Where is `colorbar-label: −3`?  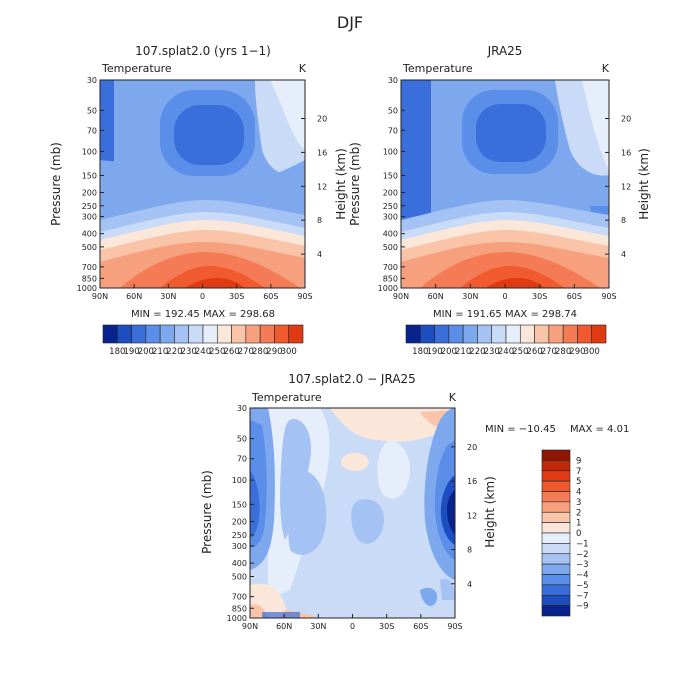 colorbar-label: −3 is located at coordinates (582, 565).